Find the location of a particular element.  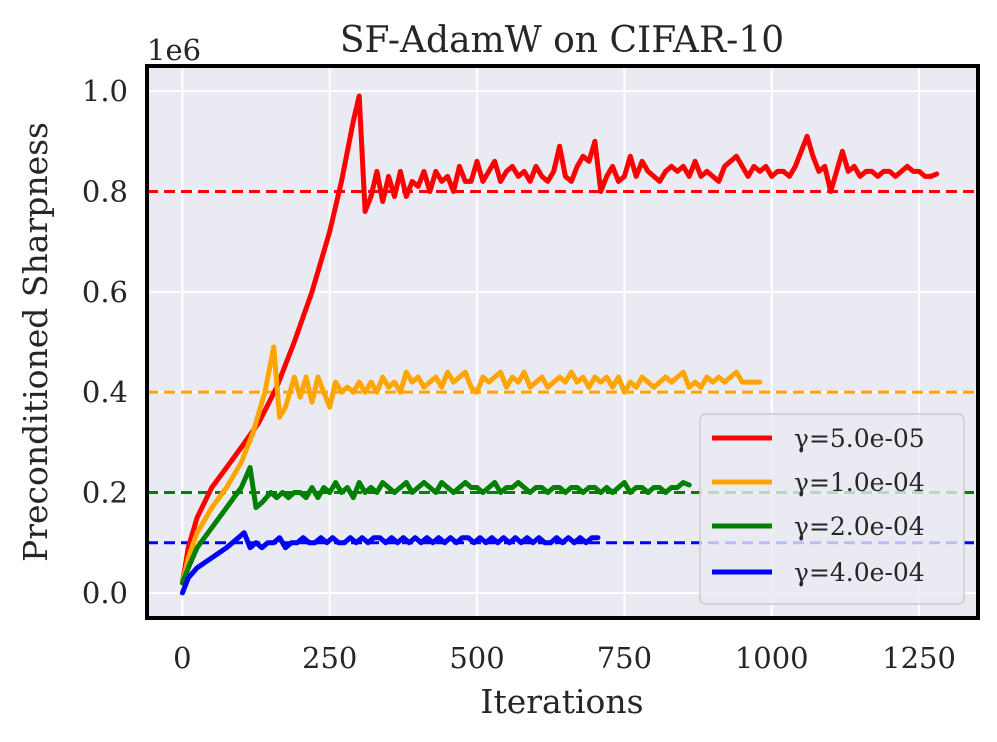

x-axis-title: Iterations is located at coordinates (561, 701).